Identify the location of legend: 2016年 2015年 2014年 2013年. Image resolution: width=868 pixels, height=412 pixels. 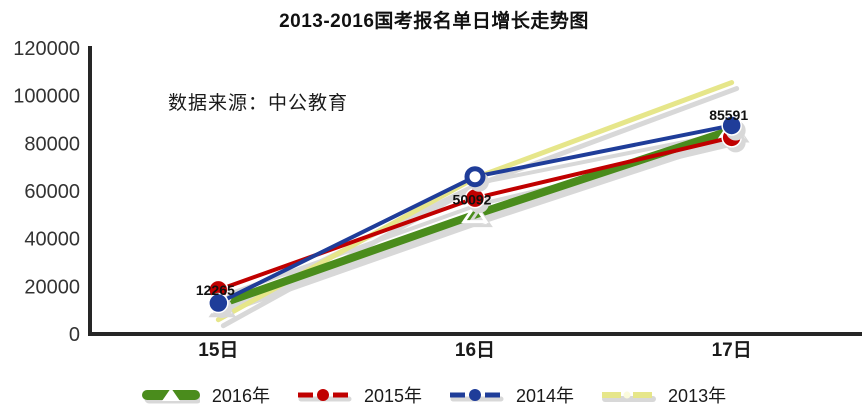
(434, 395).